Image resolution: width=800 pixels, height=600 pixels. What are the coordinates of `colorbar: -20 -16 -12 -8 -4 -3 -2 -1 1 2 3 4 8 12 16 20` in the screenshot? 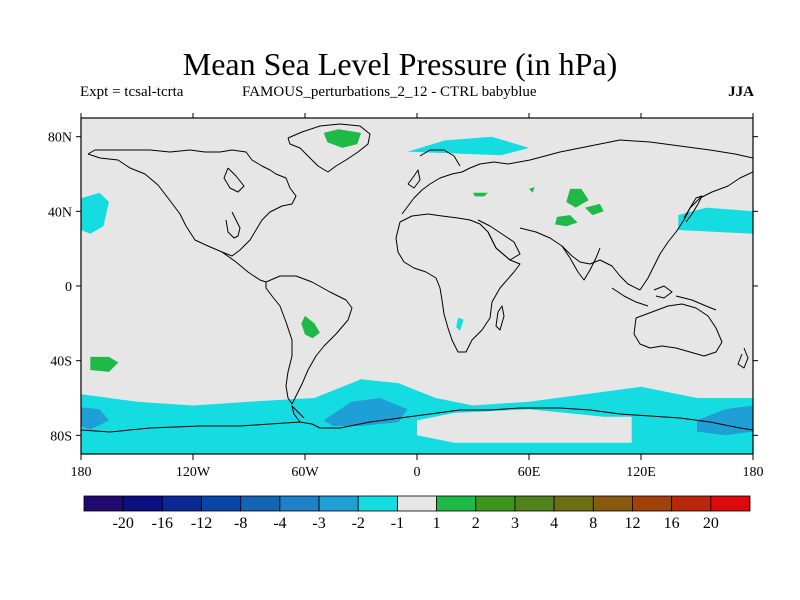 It's located at (417, 513).